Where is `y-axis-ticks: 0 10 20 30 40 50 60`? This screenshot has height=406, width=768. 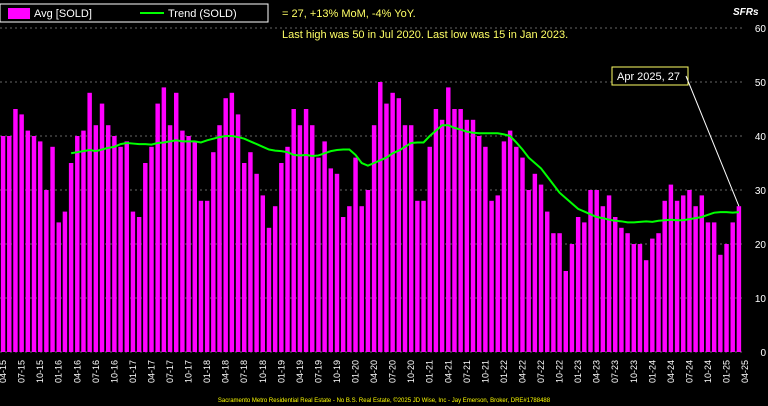
y-axis-ticks: 0 10 20 30 40 50 60 is located at coordinates (761, 191).